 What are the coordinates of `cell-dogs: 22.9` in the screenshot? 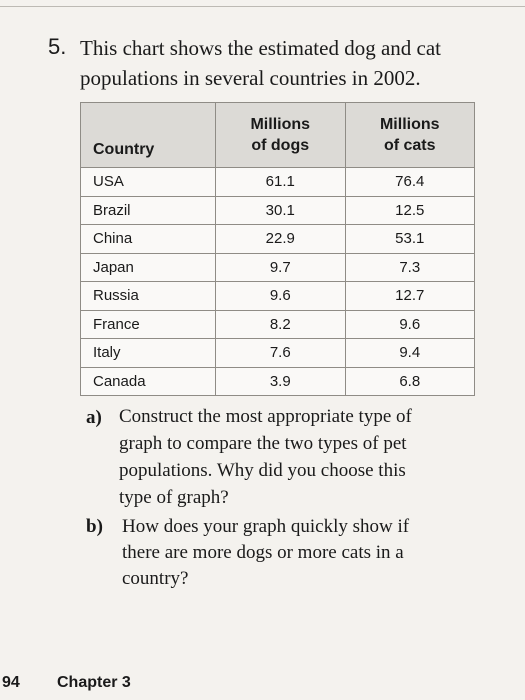 It's located at (280, 239).